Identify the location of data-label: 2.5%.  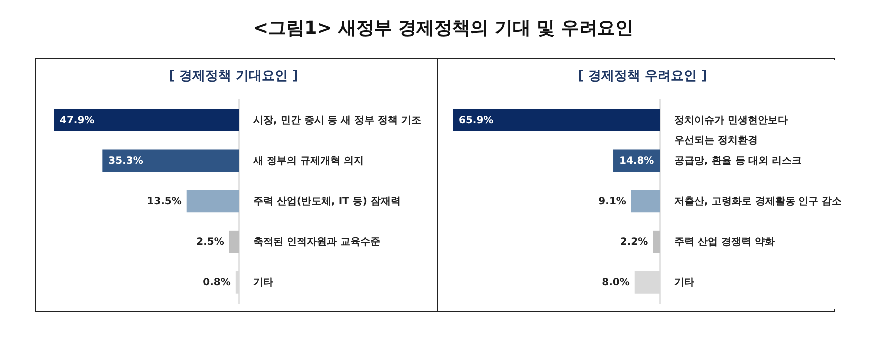
(210, 242).